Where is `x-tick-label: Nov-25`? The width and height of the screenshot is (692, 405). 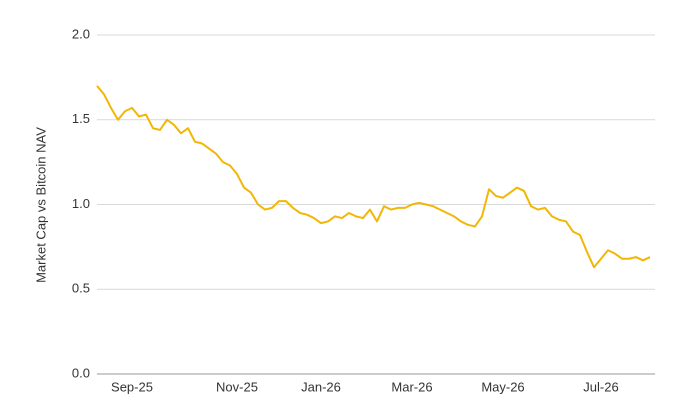 x-tick-label: Nov-25 is located at coordinates (237, 386).